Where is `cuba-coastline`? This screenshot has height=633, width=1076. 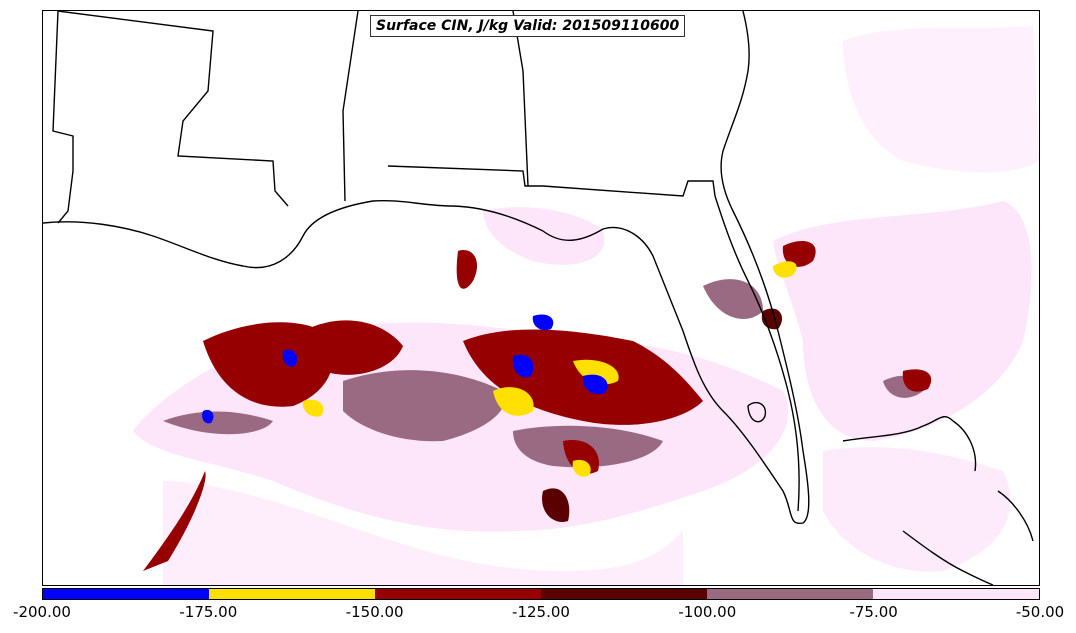
cuba-coastline is located at coordinates (898, 429).